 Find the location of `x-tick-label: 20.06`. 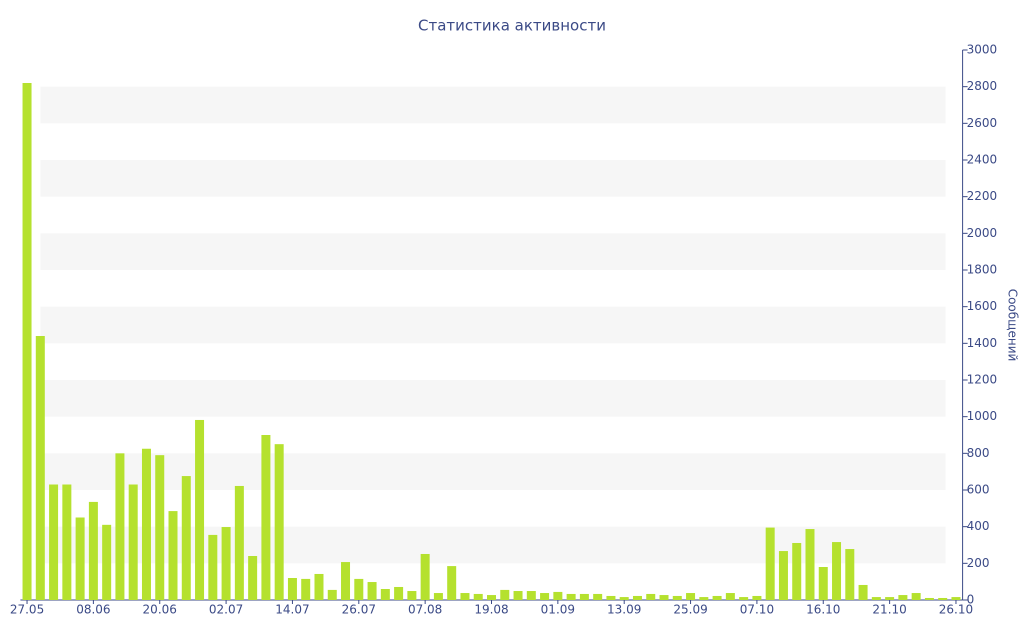

x-tick-label: 20.06 is located at coordinates (160, 610).